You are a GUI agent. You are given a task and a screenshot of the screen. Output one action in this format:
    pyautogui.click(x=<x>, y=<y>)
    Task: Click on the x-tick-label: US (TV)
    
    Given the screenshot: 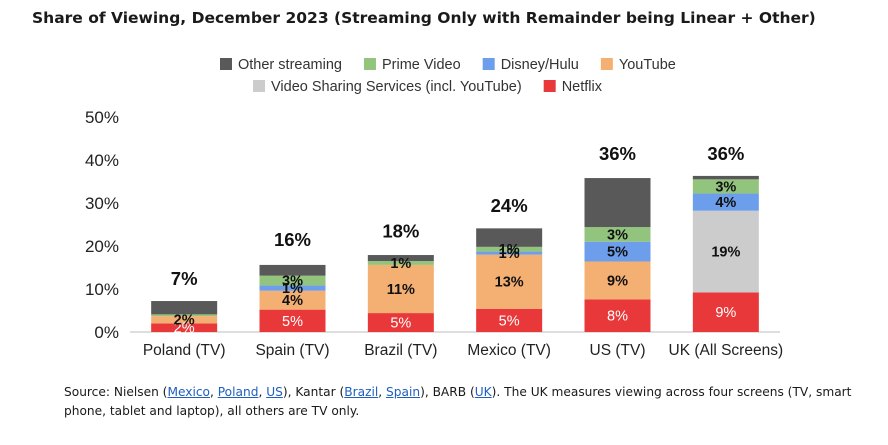 What is the action you would take?
    pyautogui.click(x=618, y=350)
    